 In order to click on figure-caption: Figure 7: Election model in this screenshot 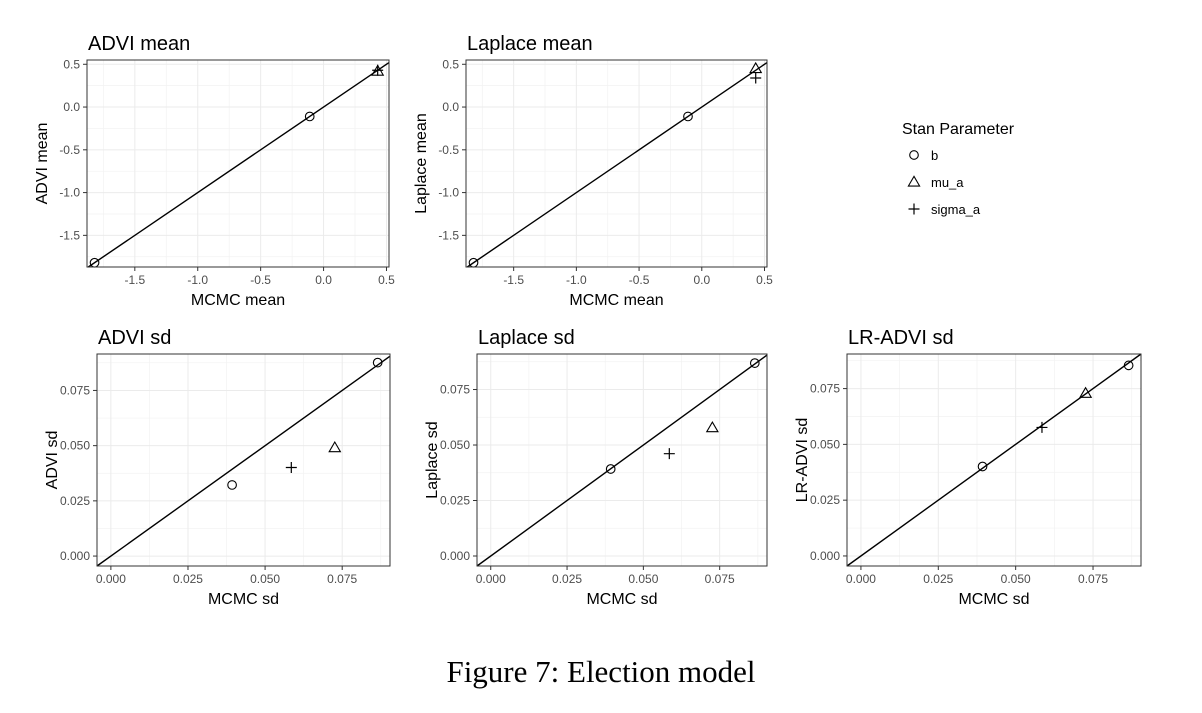, I will do `click(601, 671)`.